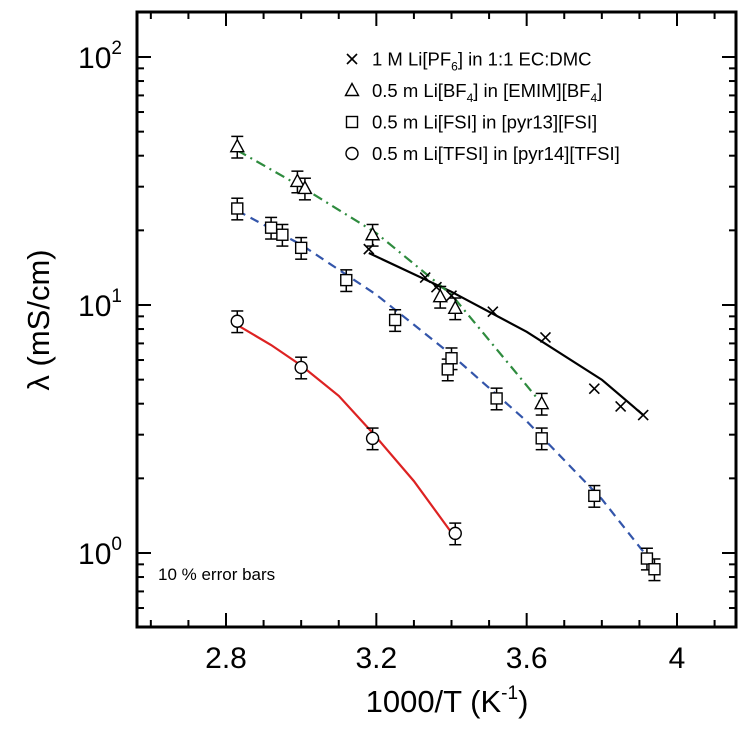 The image size is (744, 736). What do you see at coordinates (38, 319) in the screenshot?
I see `y-axis-label: λ (mS/cm)` at bounding box center [38, 319].